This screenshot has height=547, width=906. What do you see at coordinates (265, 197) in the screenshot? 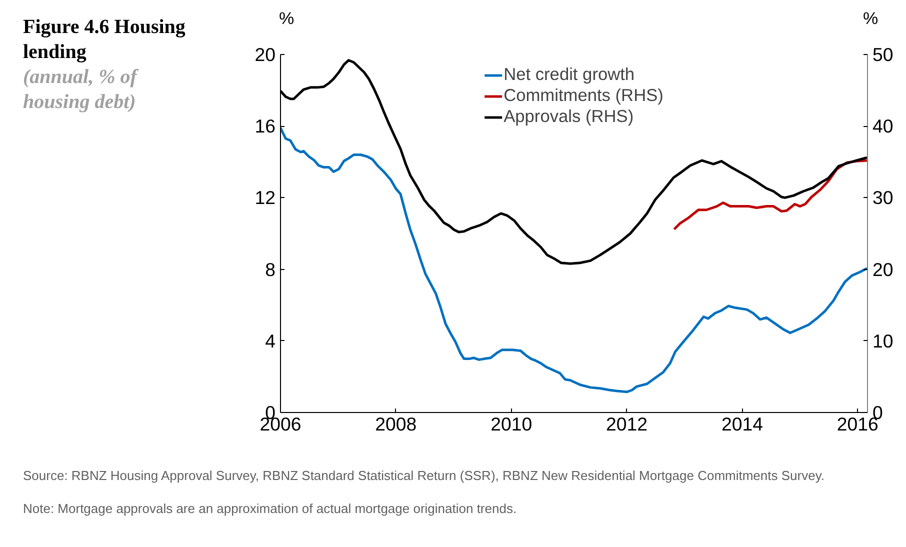
I see `y-tick-label: 12` at bounding box center [265, 197].